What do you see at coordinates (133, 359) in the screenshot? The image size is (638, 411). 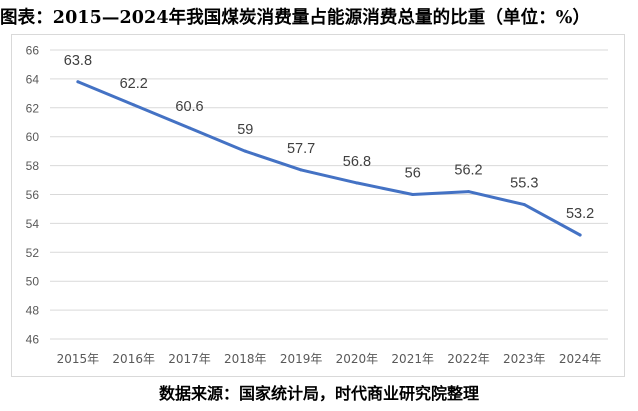 I see `x-tick-label: 2016年` at bounding box center [133, 359].